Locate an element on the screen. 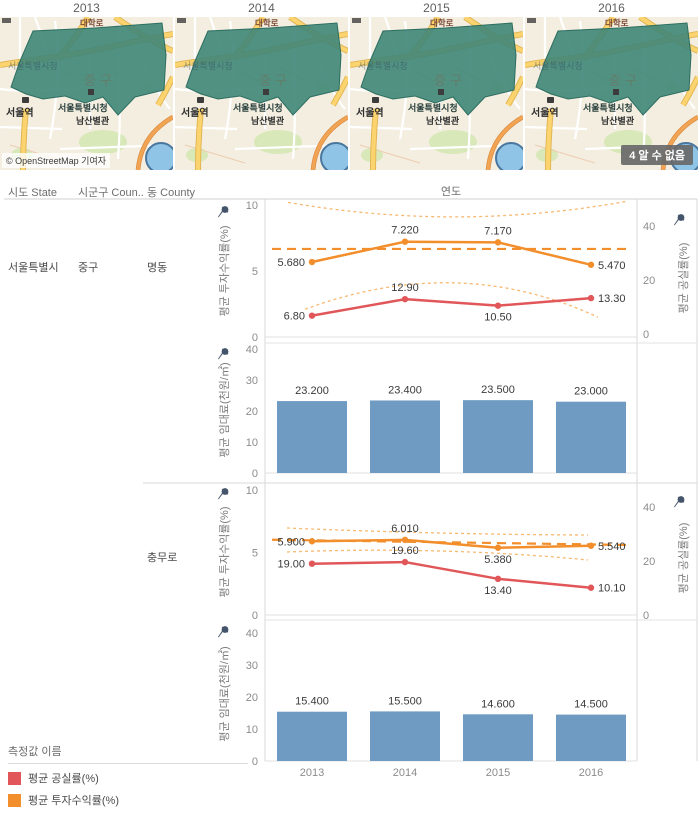 The width and height of the screenshot is (700, 813). trend-confidence-band is located at coordinates (458, 209).